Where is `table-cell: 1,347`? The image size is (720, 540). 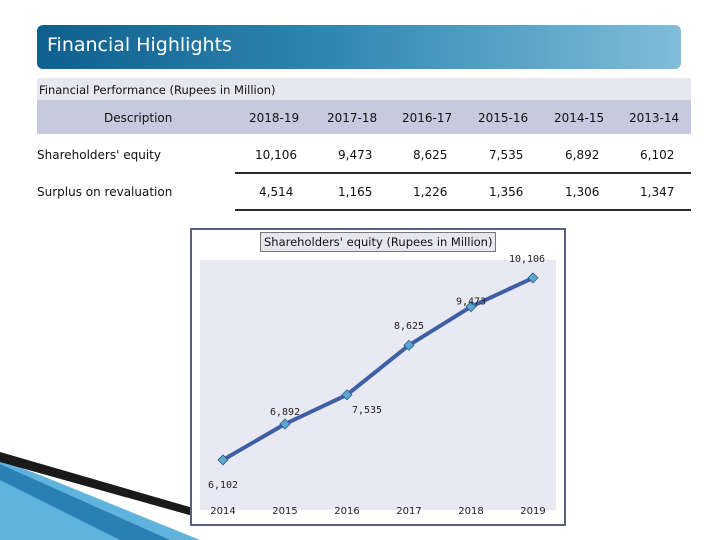
table-cell: 1,347 is located at coordinates (657, 192).